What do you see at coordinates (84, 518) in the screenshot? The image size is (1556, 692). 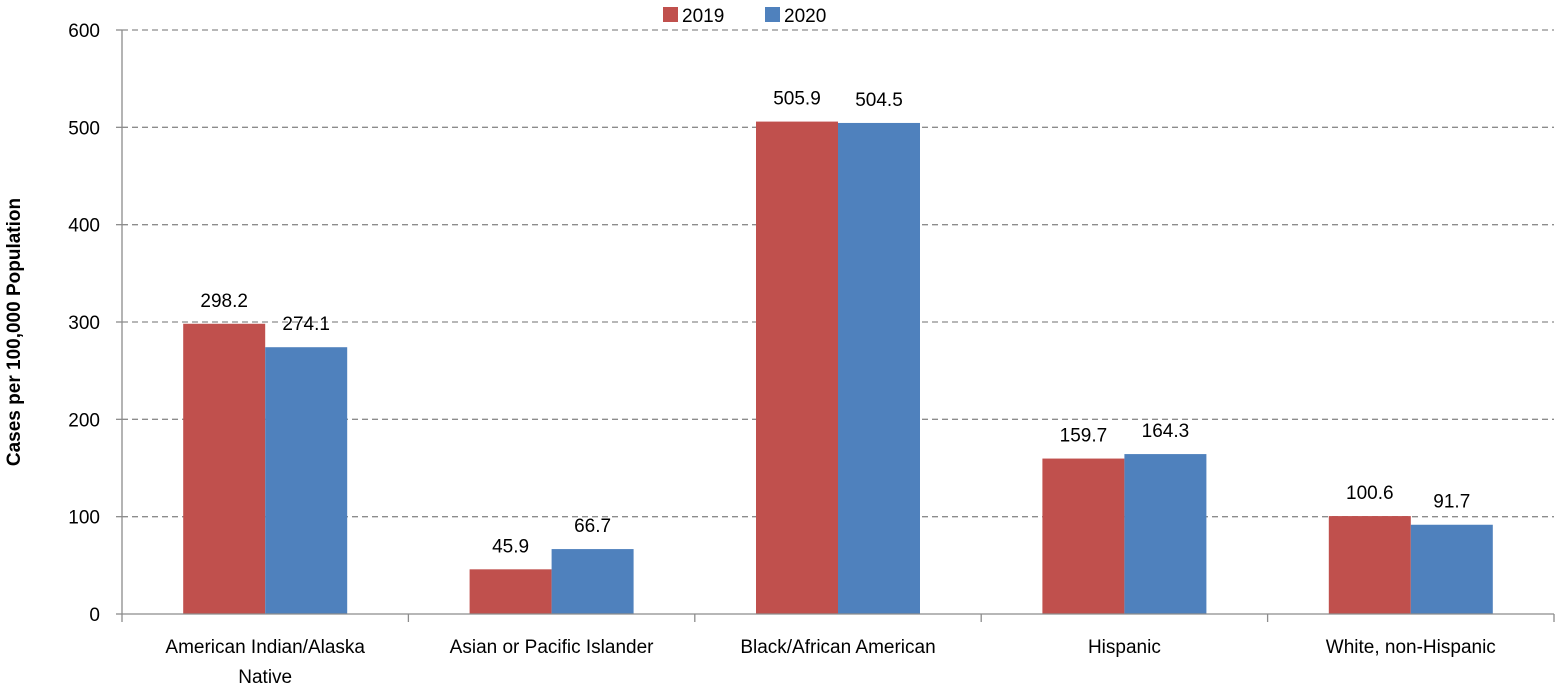 I see `y-tick-label: 100` at bounding box center [84, 518].